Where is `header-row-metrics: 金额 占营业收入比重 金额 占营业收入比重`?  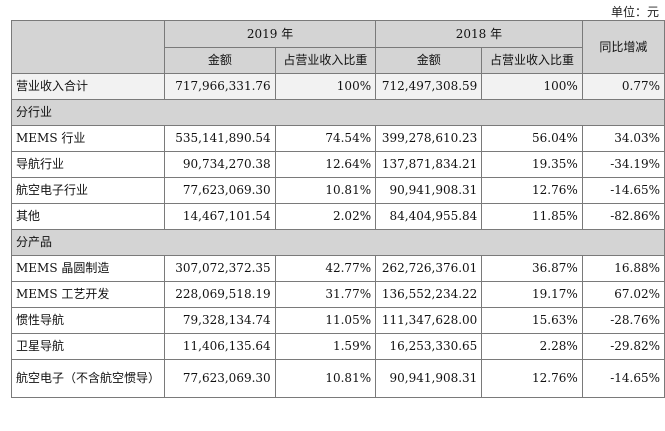
header-row-metrics: 金额 占营业收入比重 金额 占营业收入比重 is located at coordinates (338, 60).